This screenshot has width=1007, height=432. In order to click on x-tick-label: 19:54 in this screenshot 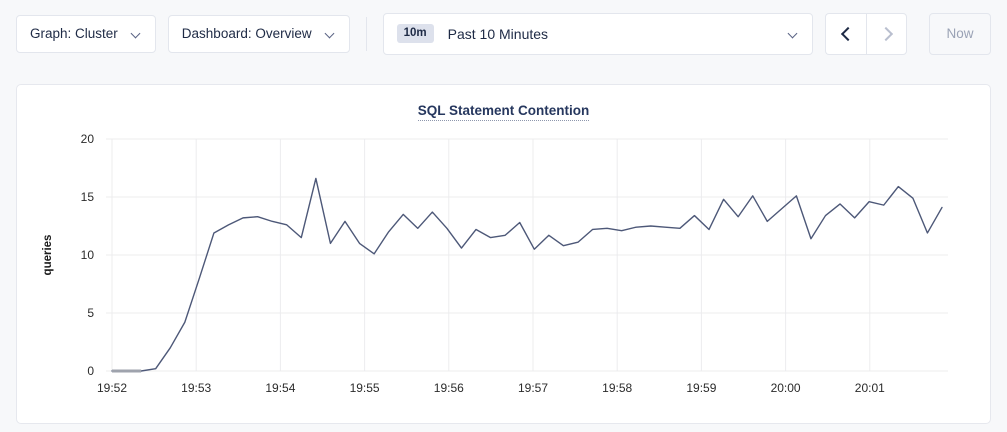, I will do `click(280, 388)`.